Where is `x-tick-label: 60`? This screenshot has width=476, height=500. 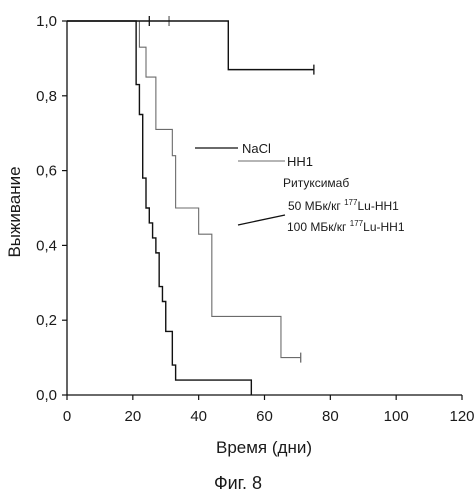 x-tick-label: 60 is located at coordinates (264, 416).